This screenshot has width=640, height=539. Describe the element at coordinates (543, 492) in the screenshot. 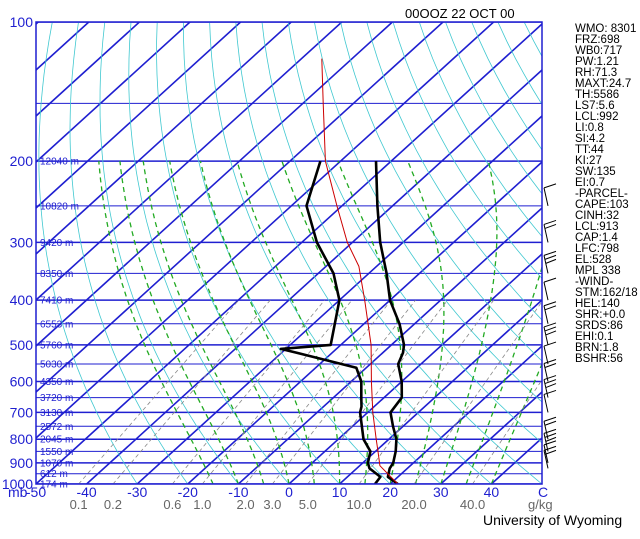

I see `temperature-unit-label: C` at that location.